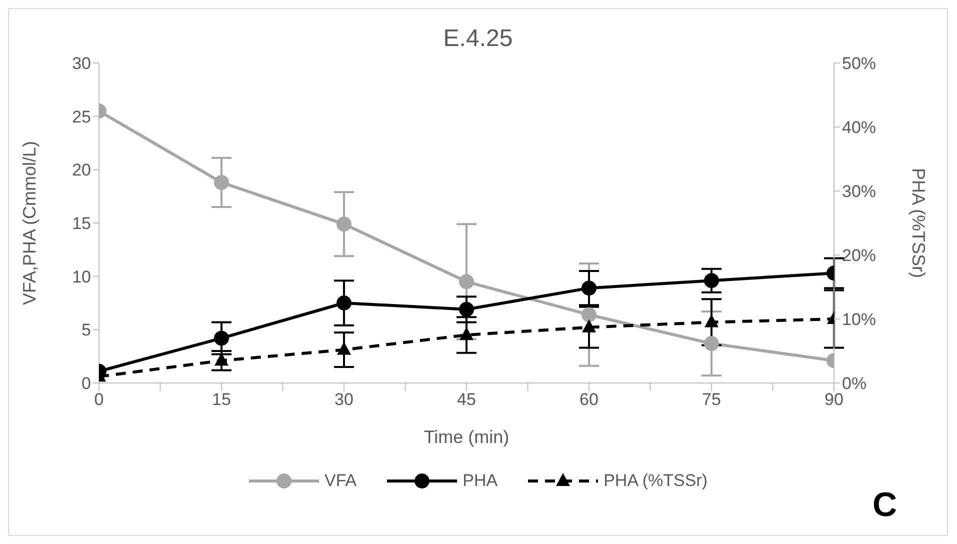  What do you see at coordinates (859, 256) in the screenshot?
I see `y2-tick-label: 20%` at bounding box center [859, 256].